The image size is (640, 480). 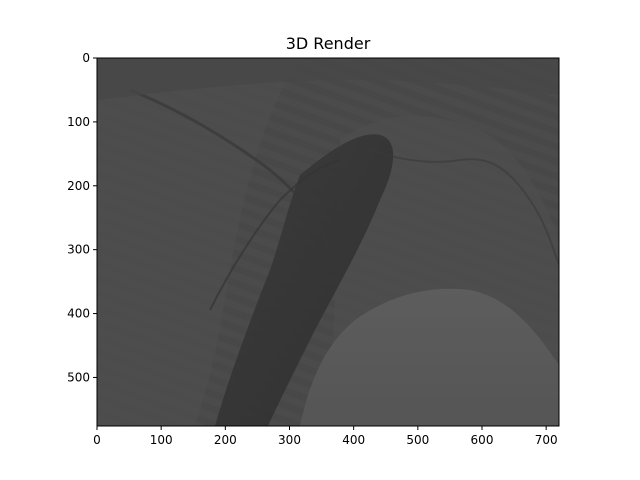 I want to click on chart-title: 3D Render, so click(x=328, y=43).